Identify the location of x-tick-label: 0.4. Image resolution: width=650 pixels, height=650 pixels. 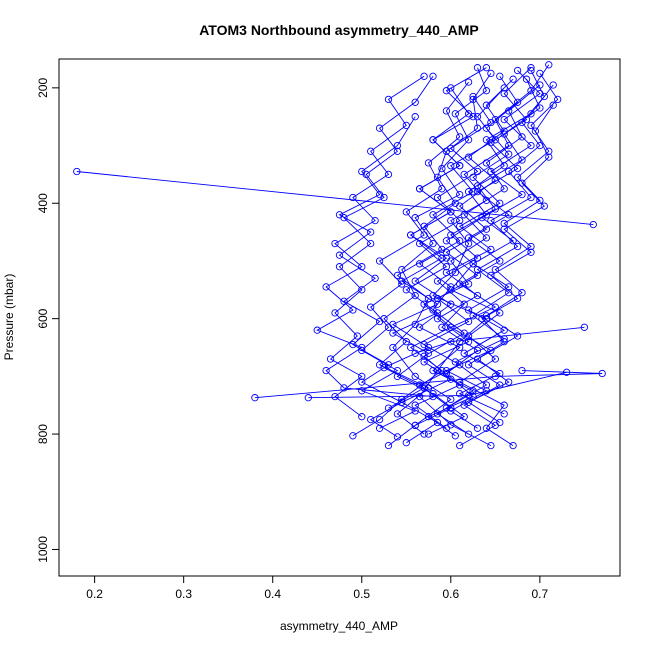
(272, 594).